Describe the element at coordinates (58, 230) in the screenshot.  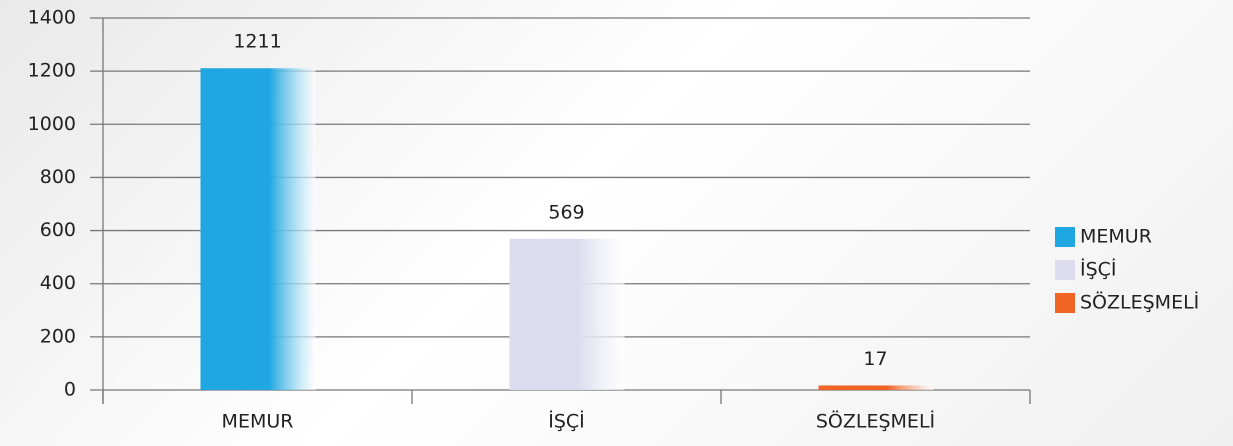
I see `y-tick-label: 600` at that location.